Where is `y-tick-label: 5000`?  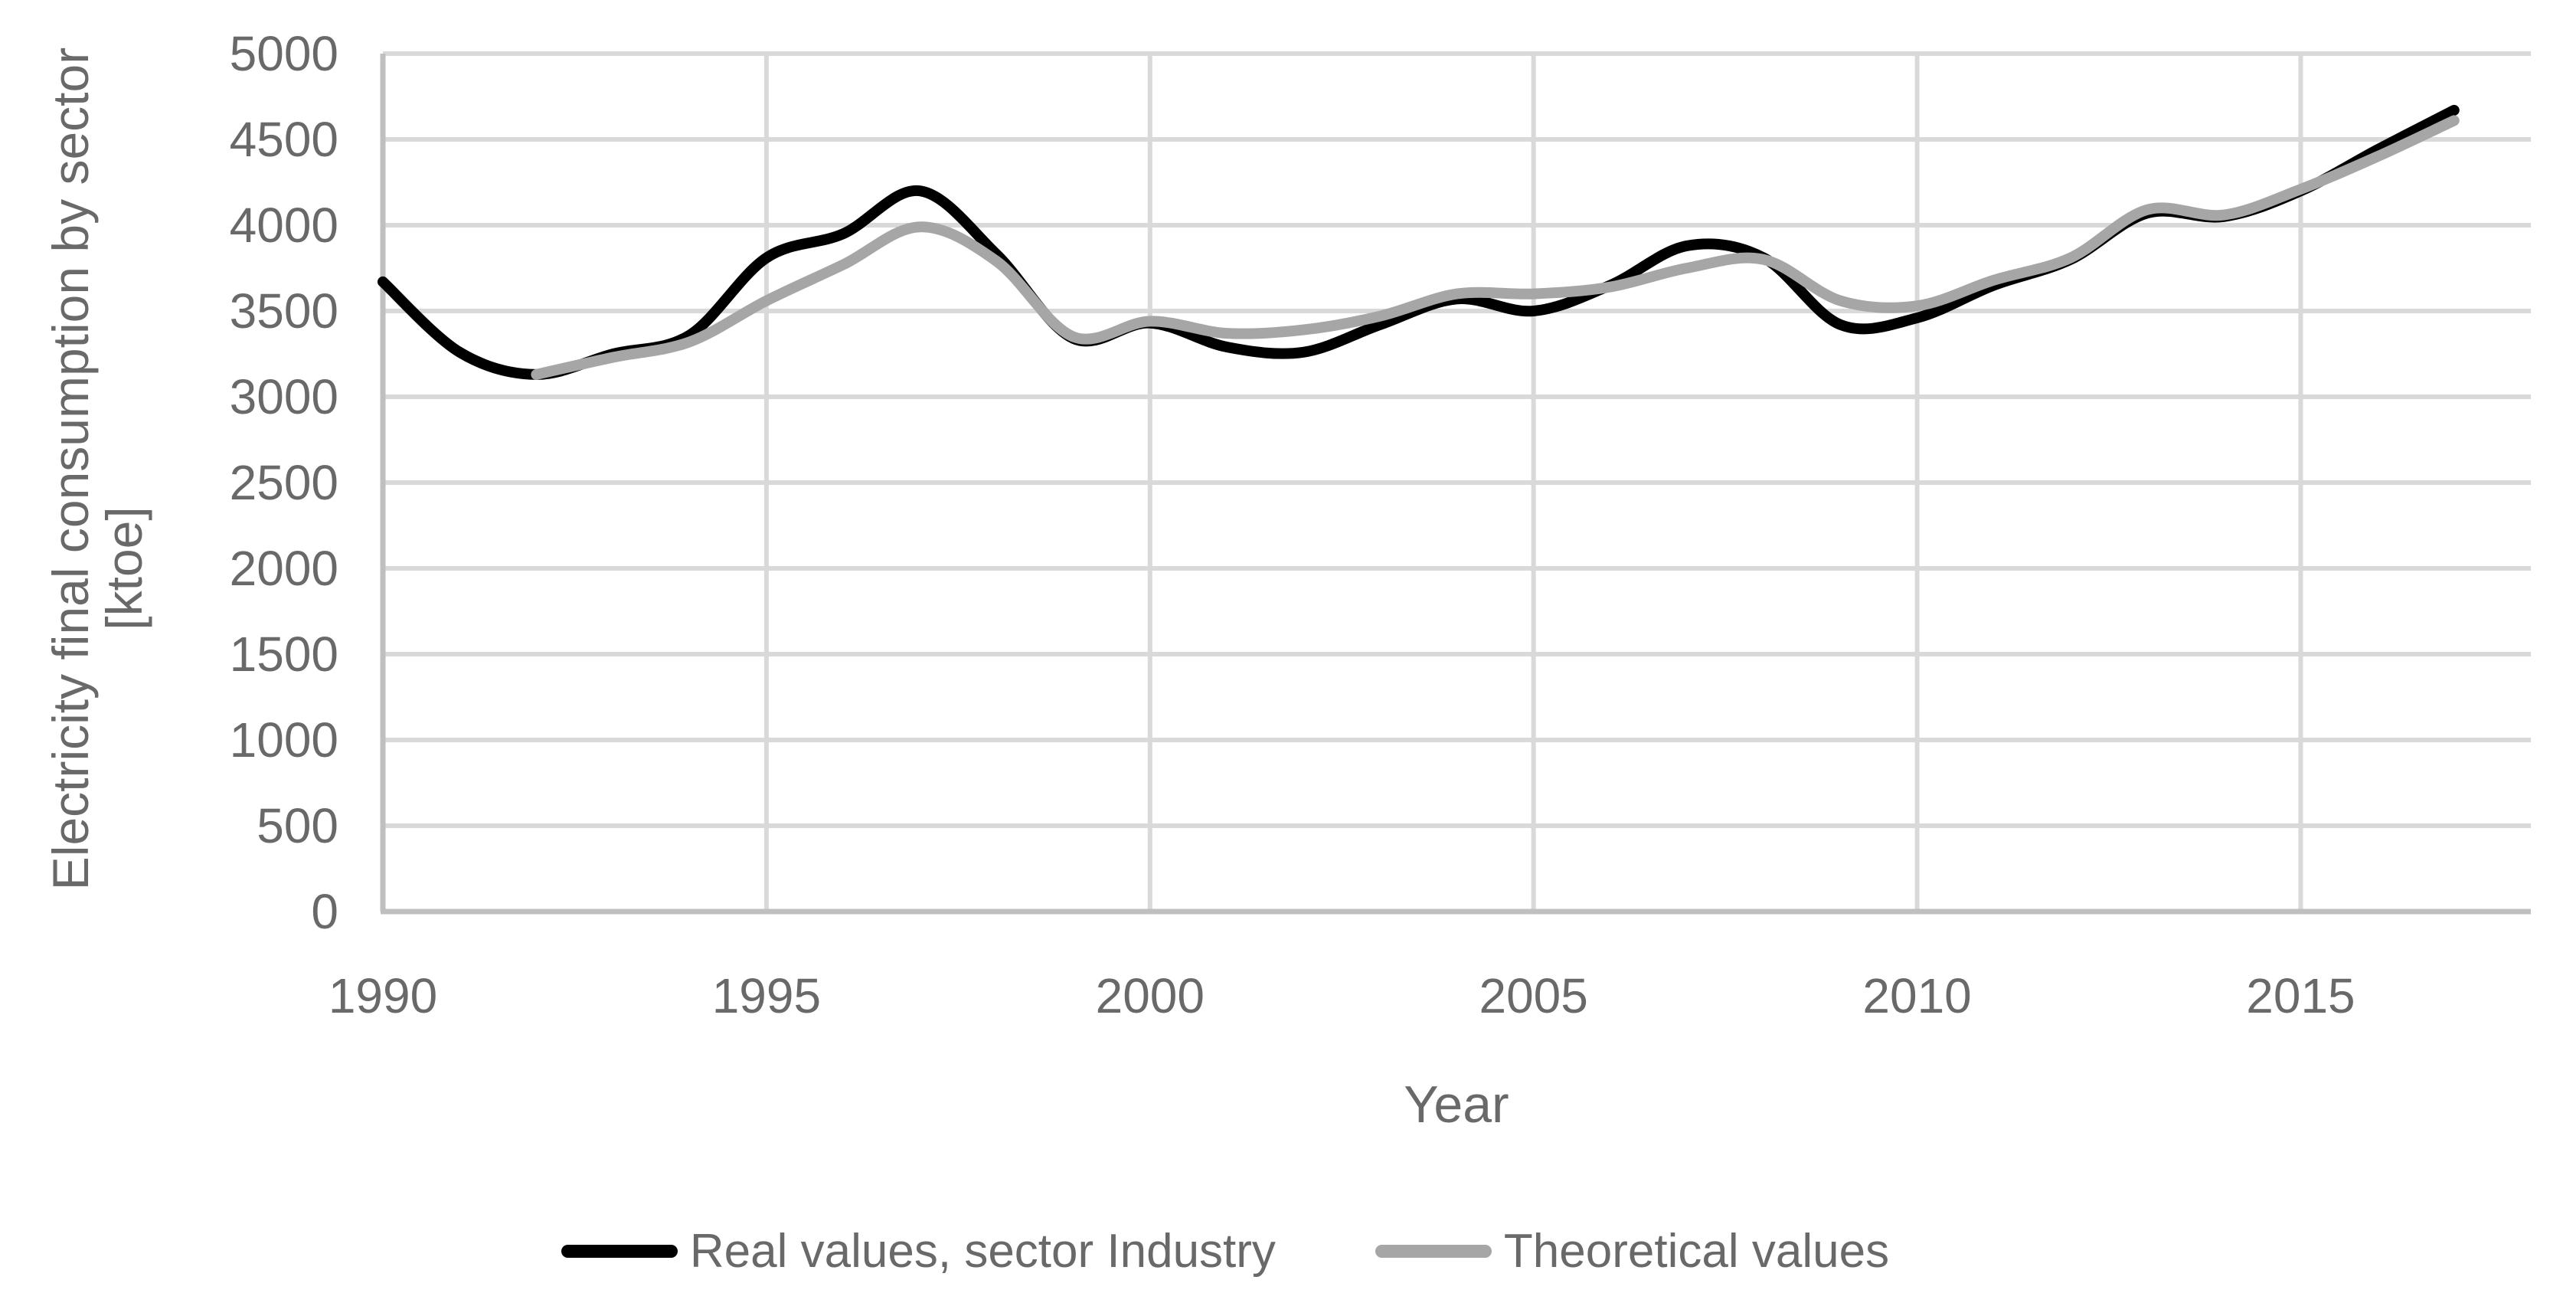 y-tick-label: 5000 is located at coordinates (284, 53).